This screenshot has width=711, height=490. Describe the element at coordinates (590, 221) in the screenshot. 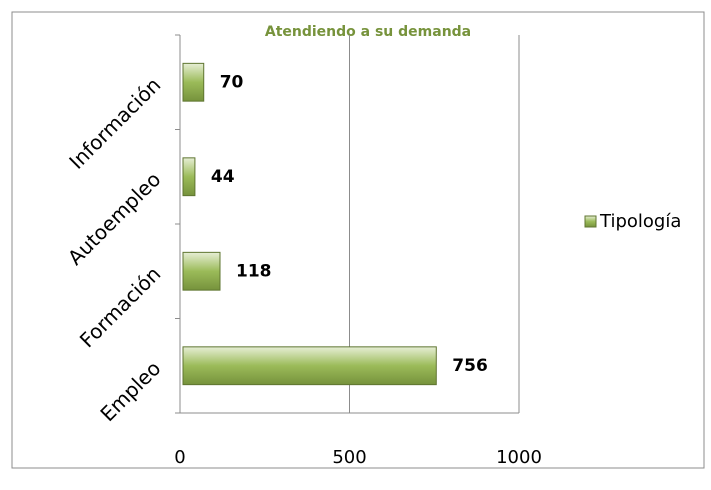

I see `legend-swatch` at that location.